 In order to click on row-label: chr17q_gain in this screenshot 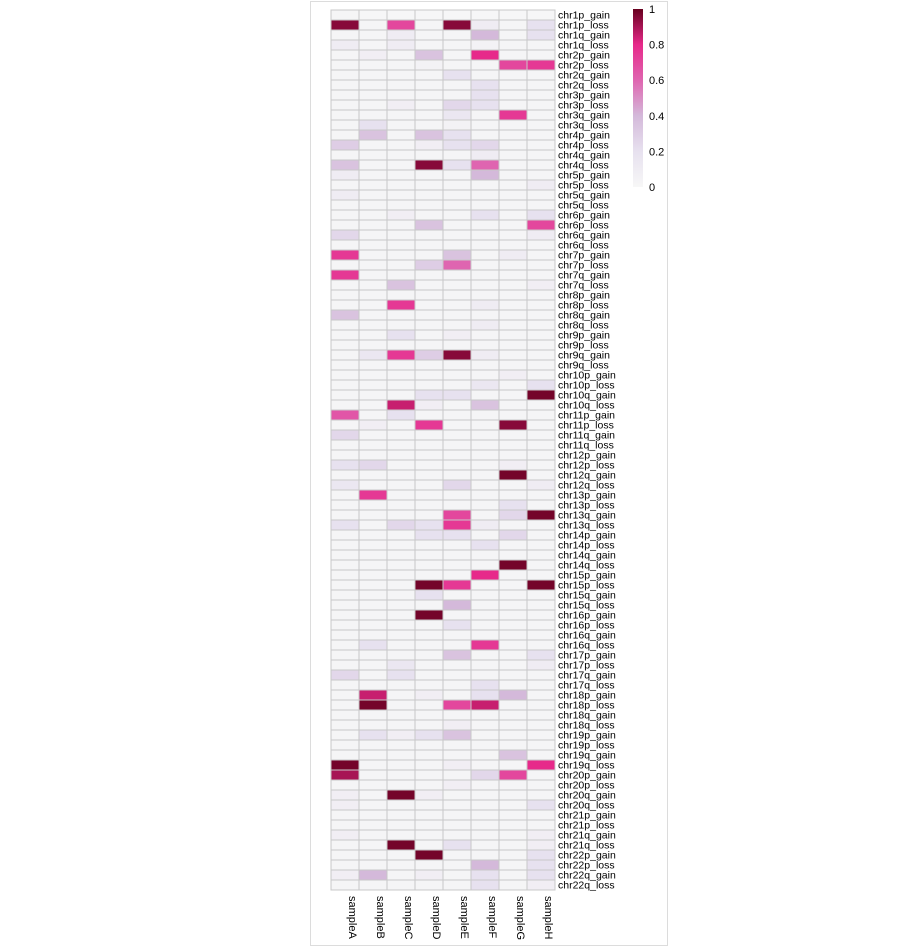, I will do `click(587, 676)`.